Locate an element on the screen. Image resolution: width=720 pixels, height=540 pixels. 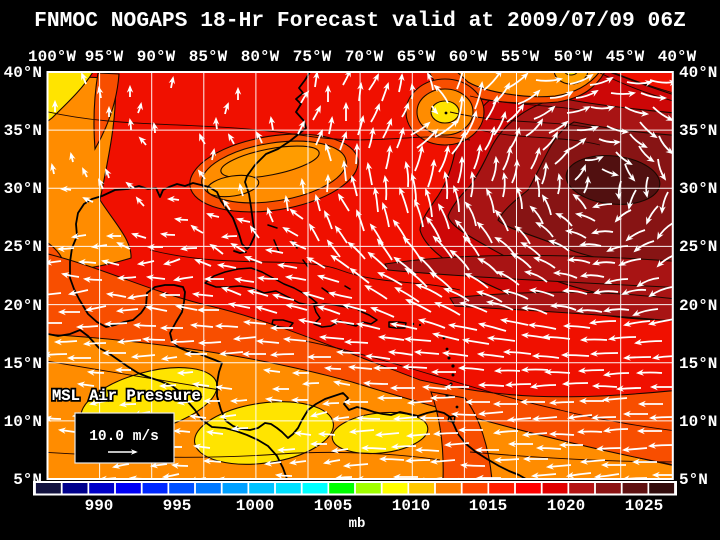
svg-text: 95°W is located at coordinates (104, 57).